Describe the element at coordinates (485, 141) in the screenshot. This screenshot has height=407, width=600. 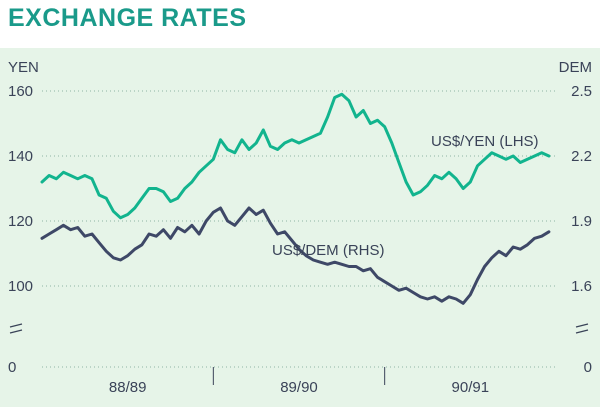
I see `series-label-yen: US$/YEN (LHS)` at that location.